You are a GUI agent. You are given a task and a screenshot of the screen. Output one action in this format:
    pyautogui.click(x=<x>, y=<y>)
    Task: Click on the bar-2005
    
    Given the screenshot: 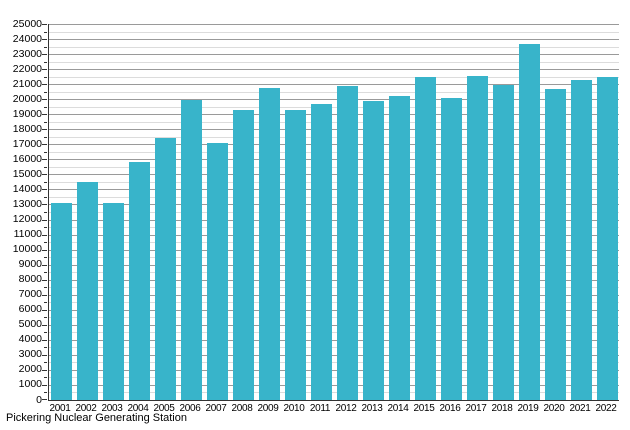 What is the action you would take?
    pyautogui.click(x=165, y=268)
    